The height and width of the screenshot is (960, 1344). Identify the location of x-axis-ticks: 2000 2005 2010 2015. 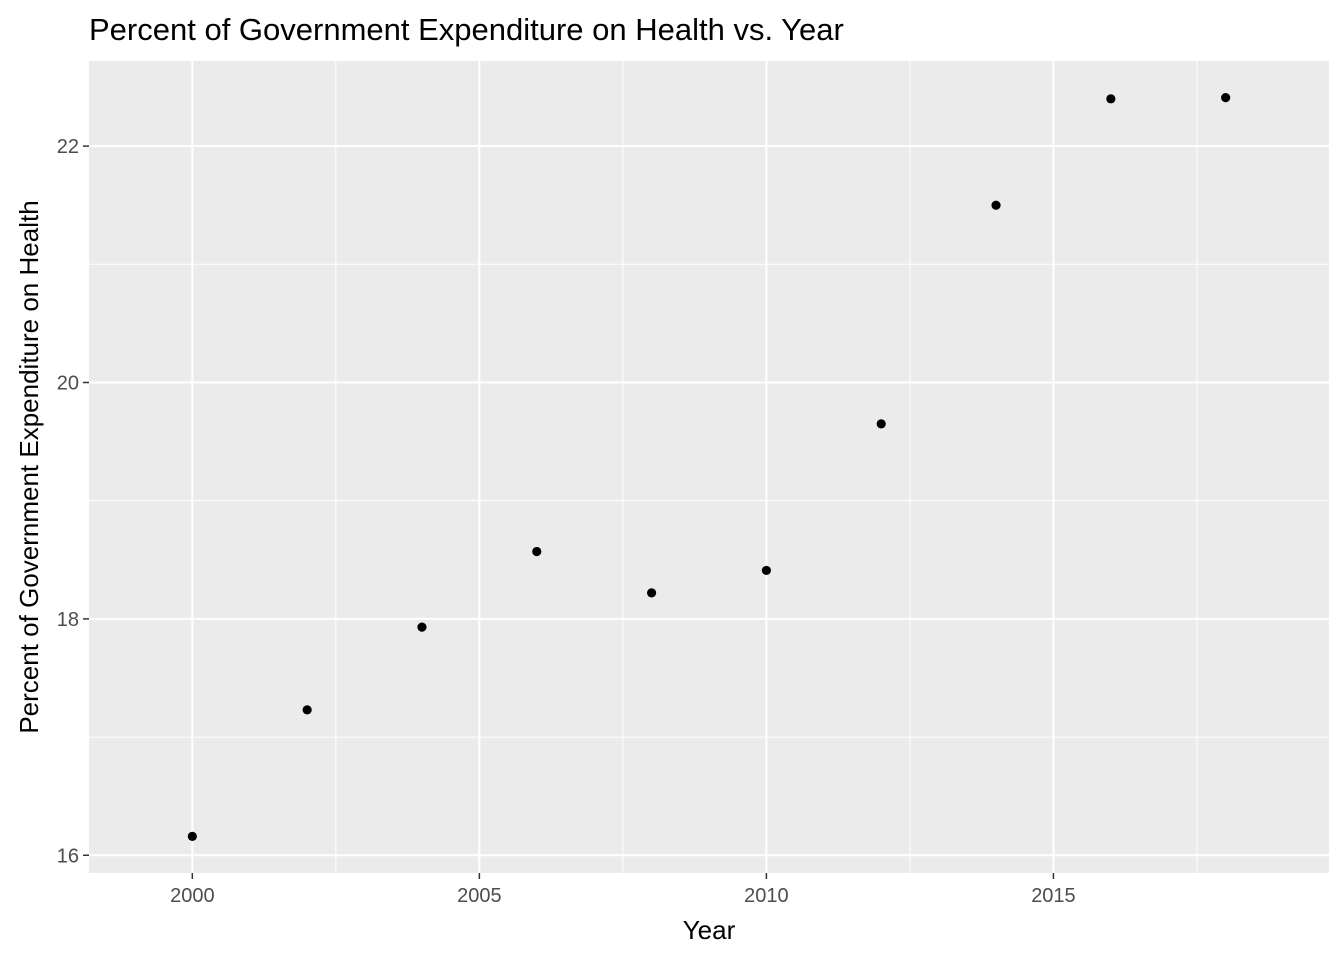
(623, 890).